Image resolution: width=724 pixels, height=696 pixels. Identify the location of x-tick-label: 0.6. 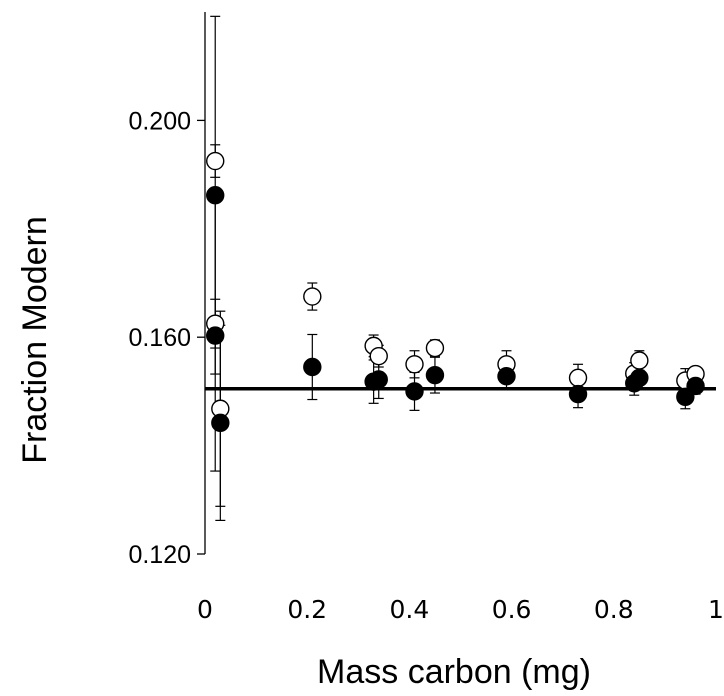
(512, 609).